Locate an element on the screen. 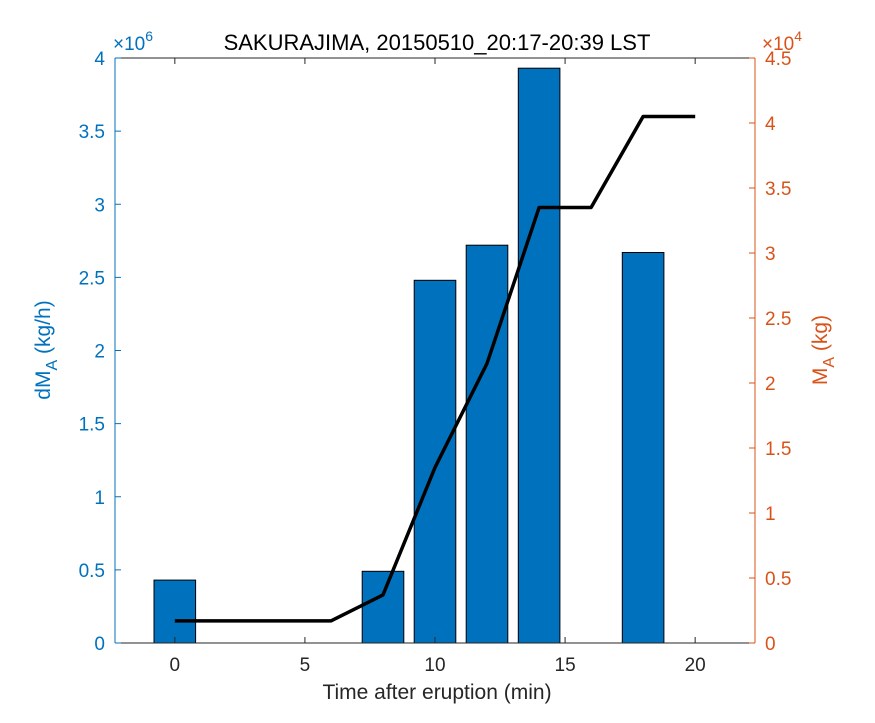 The image size is (875, 723). right-tick-label: 2.5 is located at coordinates (778, 319).